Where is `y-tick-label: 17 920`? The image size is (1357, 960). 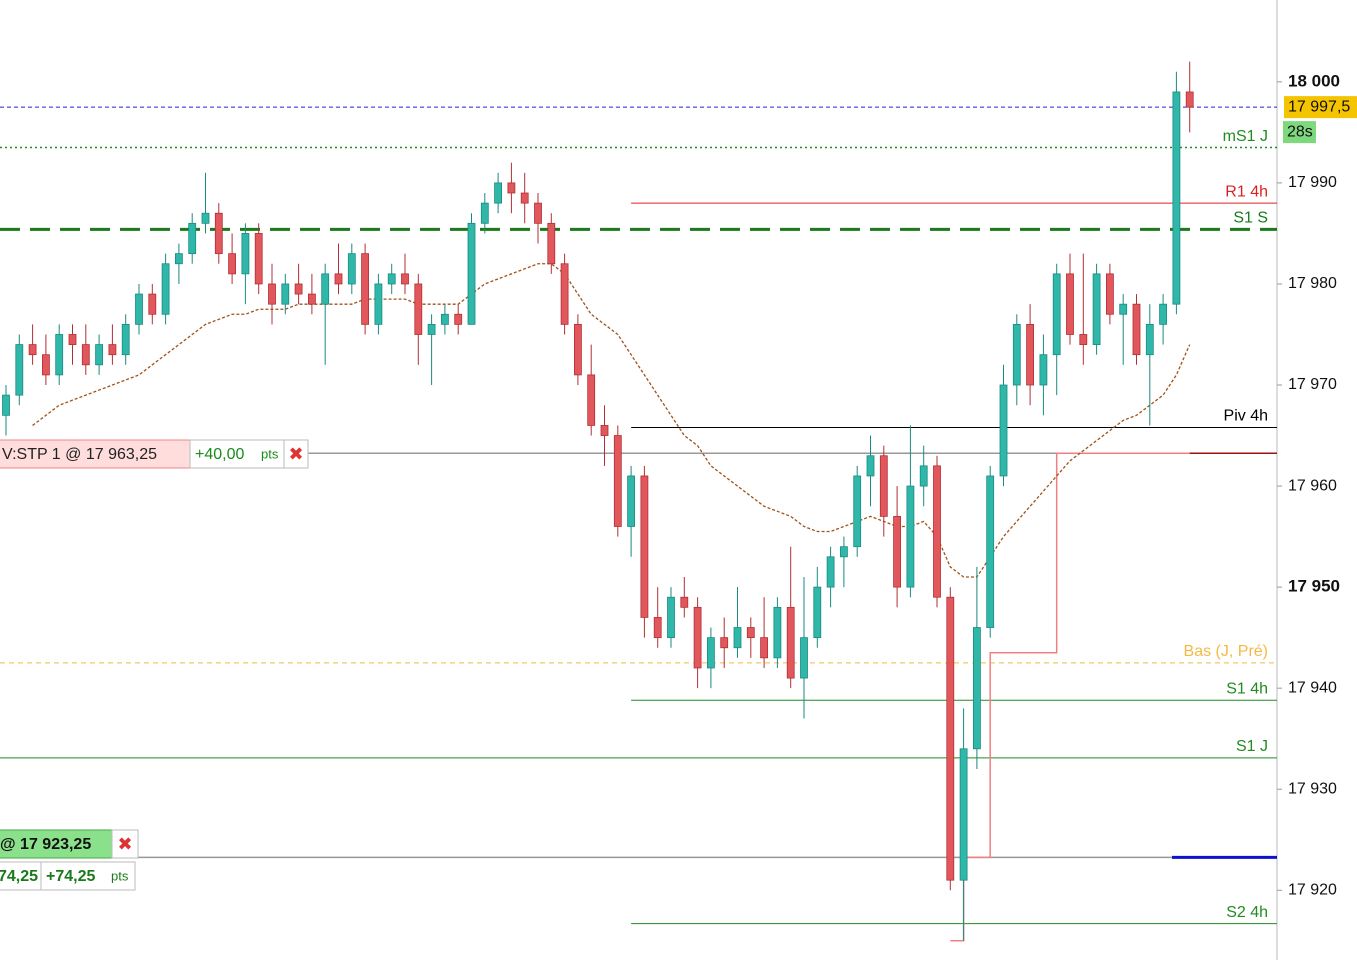 y-tick-label: 17 920 is located at coordinates (1312, 889).